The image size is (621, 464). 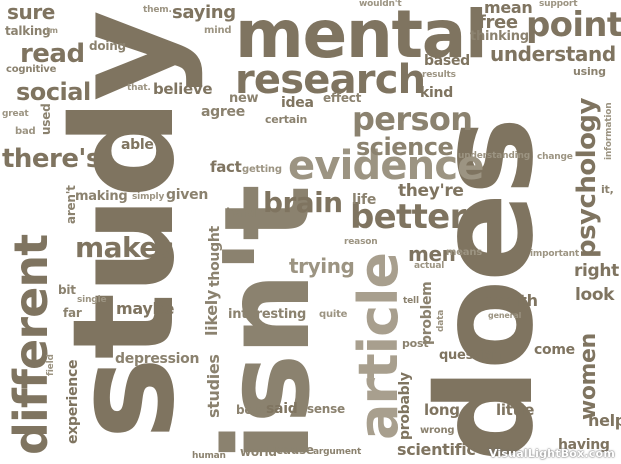 I want to click on word-trying: trying, so click(x=322, y=266).